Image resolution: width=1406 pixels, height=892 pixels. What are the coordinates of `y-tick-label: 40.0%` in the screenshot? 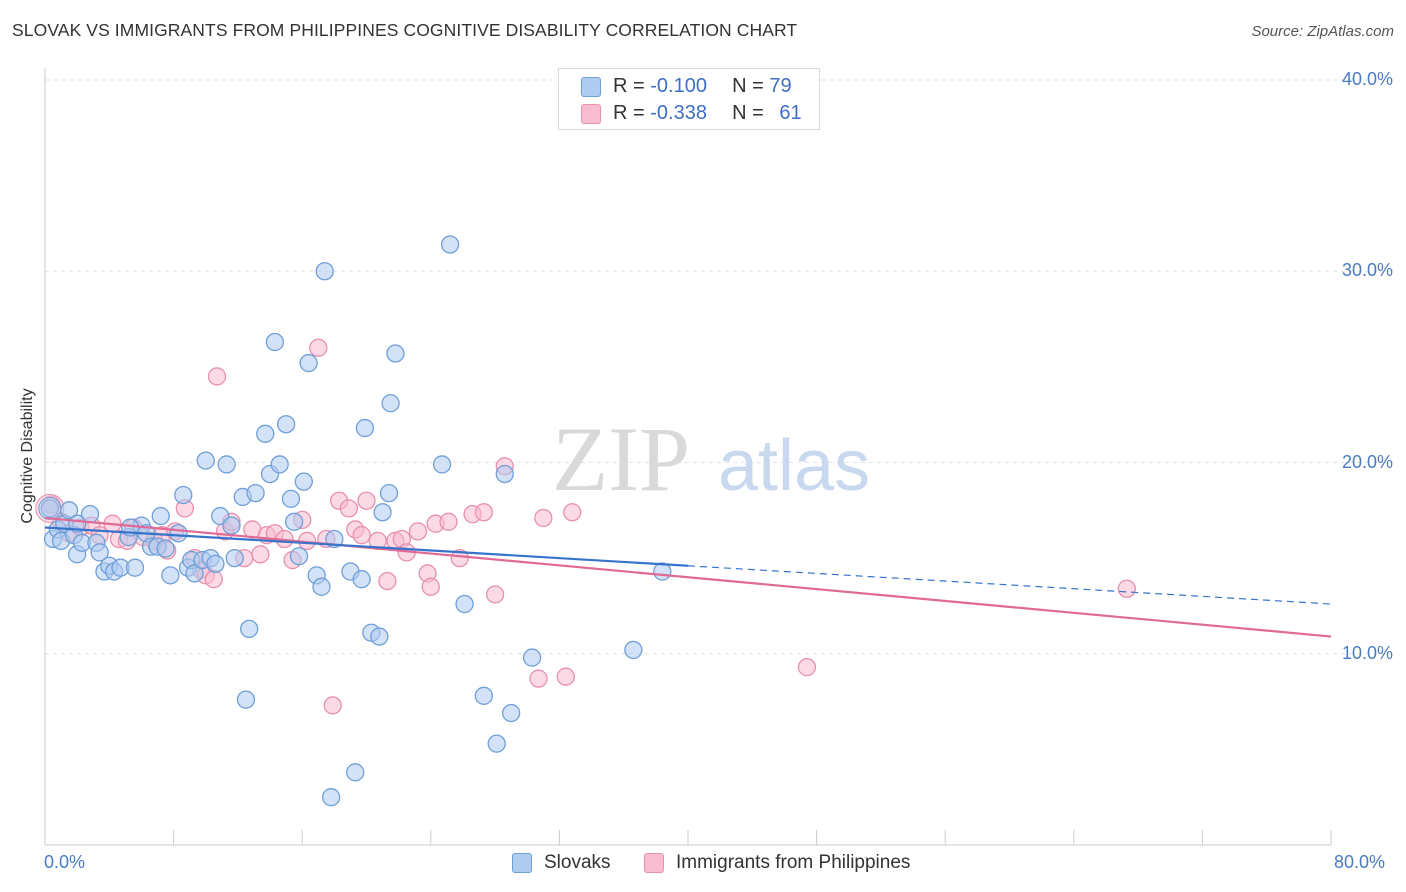 It's located at (1367, 79).